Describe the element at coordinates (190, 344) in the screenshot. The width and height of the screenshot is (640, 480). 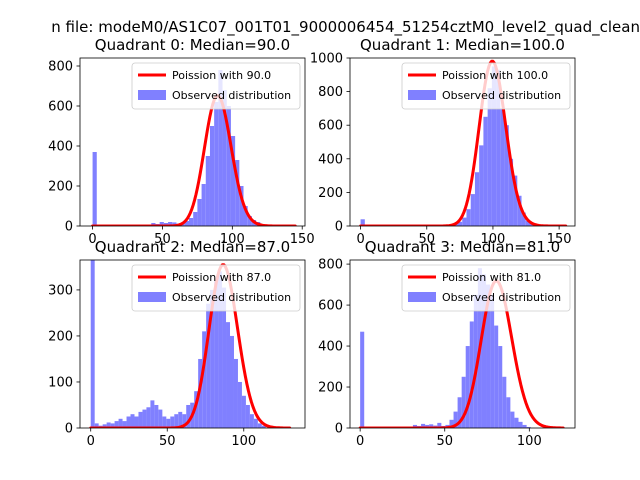
I see `quadrant-2-plot-area` at that location.